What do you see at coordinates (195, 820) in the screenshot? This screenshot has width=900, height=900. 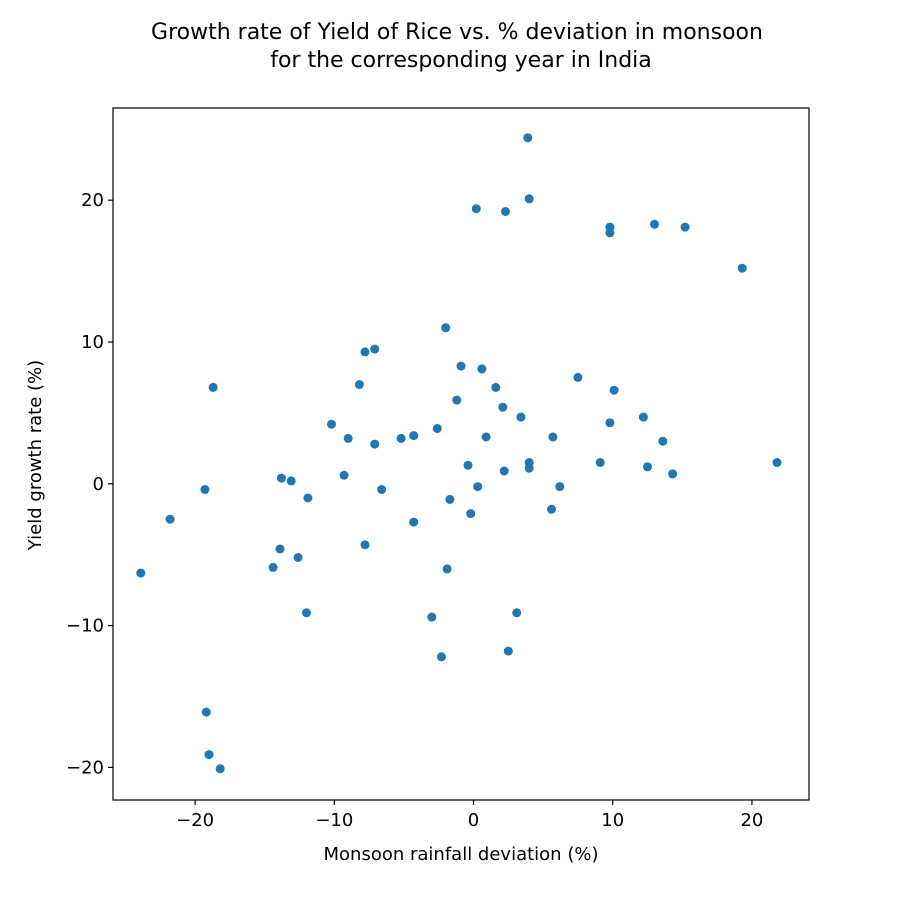 I see `x-tick-label: −20` at bounding box center [195, 820].